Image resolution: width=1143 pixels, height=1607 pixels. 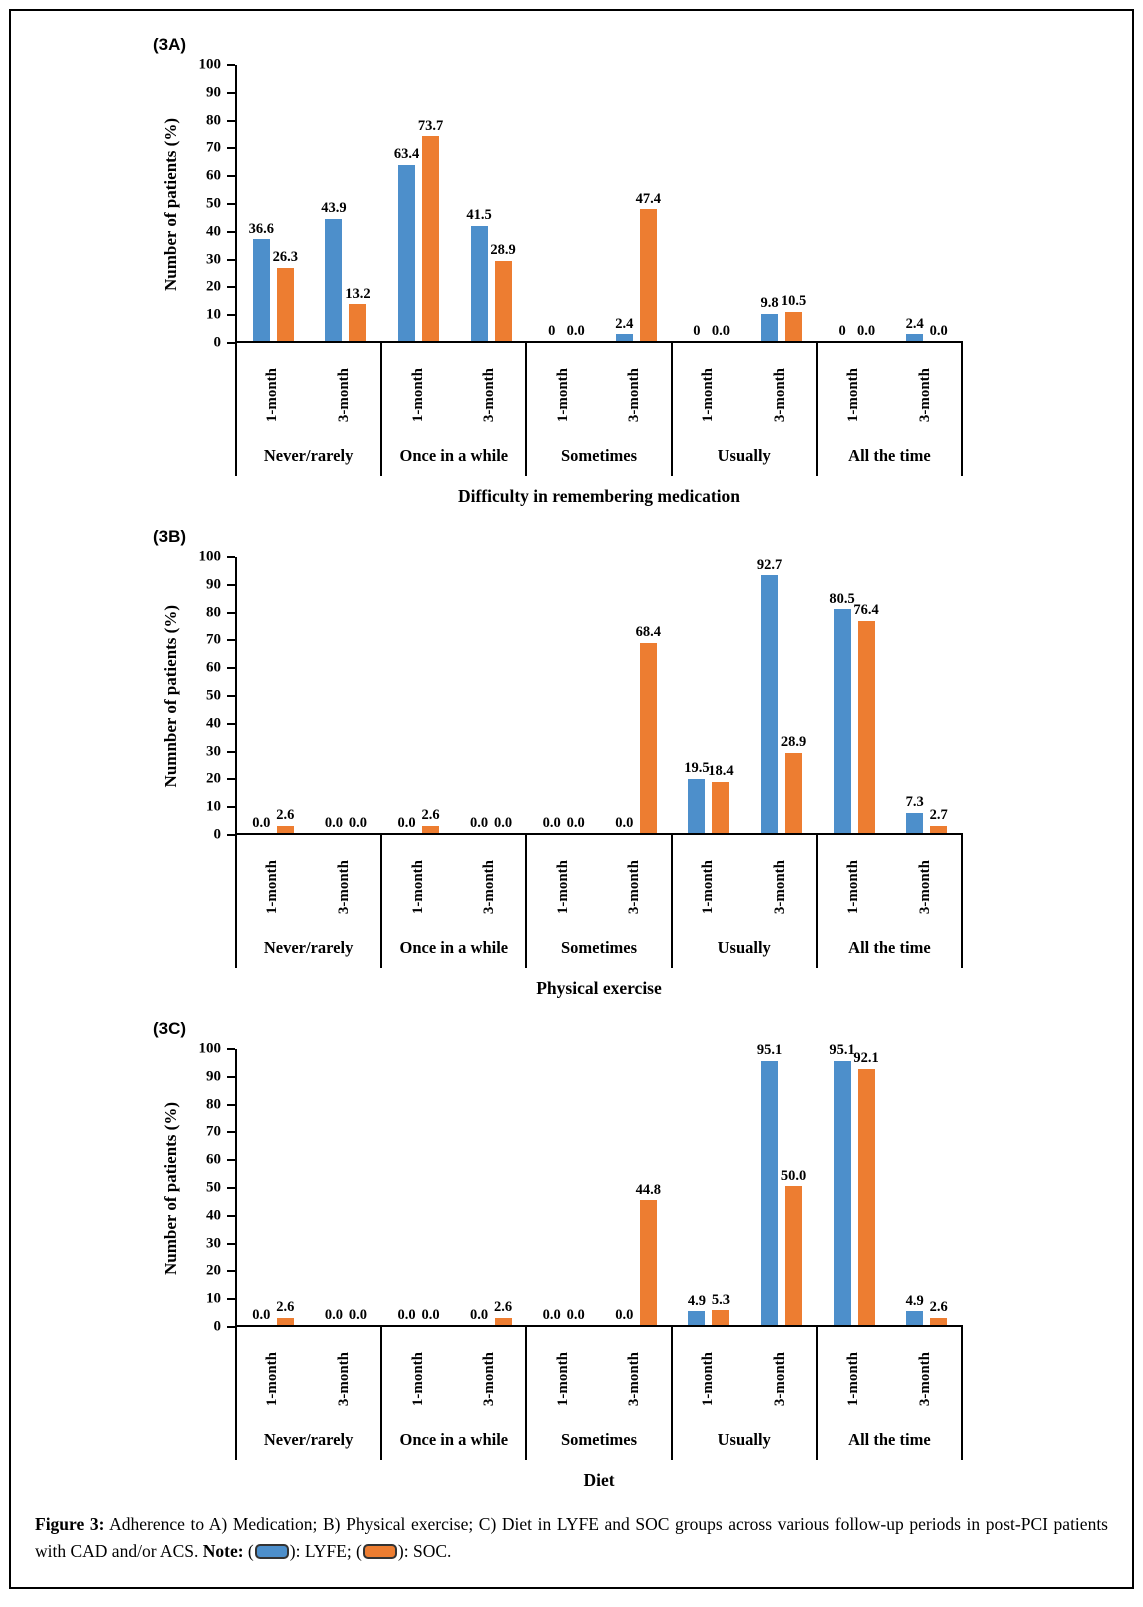 I want to click on soc-legend-swatch, so click(x=379, y=1552).